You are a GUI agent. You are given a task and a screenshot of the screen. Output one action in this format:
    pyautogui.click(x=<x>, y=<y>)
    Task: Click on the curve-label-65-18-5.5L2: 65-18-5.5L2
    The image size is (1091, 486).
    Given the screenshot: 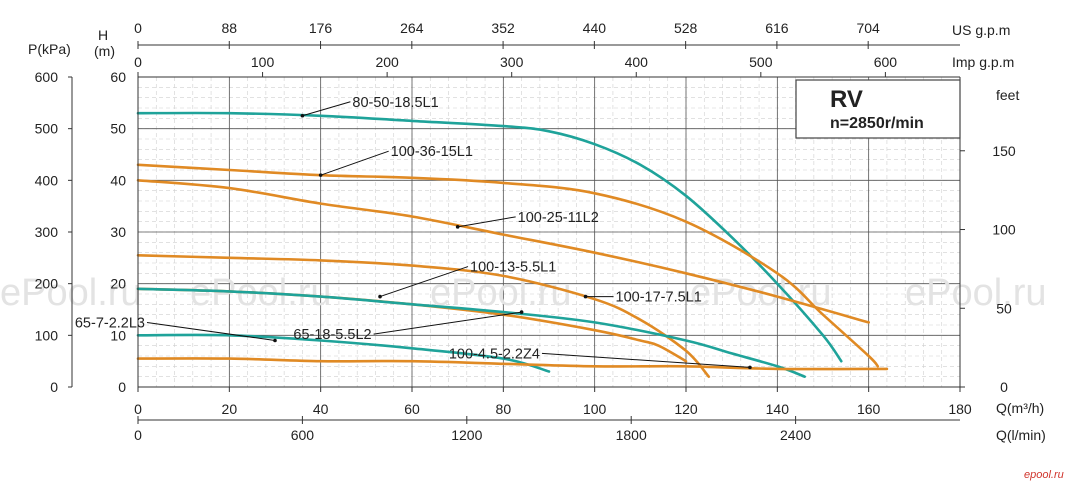 What is the action you would take?
    pyautogui.click(x=332, y=335)
    